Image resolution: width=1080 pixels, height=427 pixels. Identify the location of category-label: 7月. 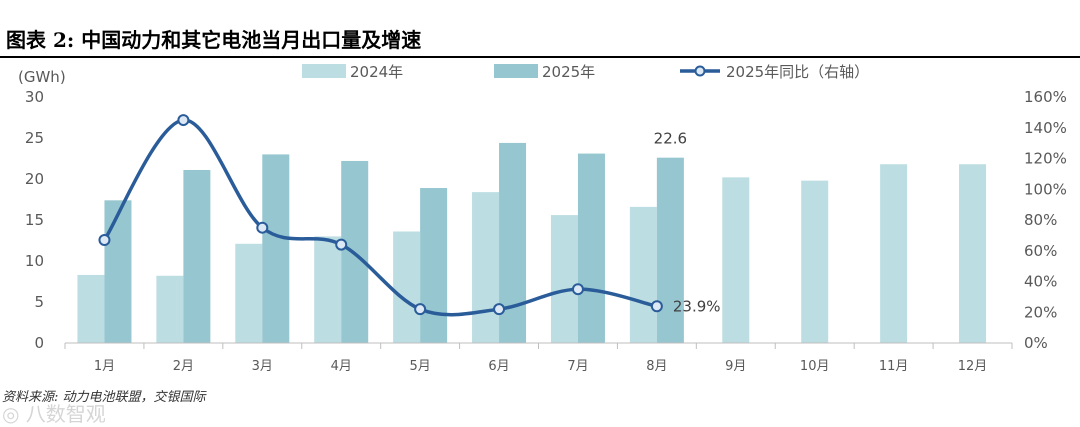
(577, 366).